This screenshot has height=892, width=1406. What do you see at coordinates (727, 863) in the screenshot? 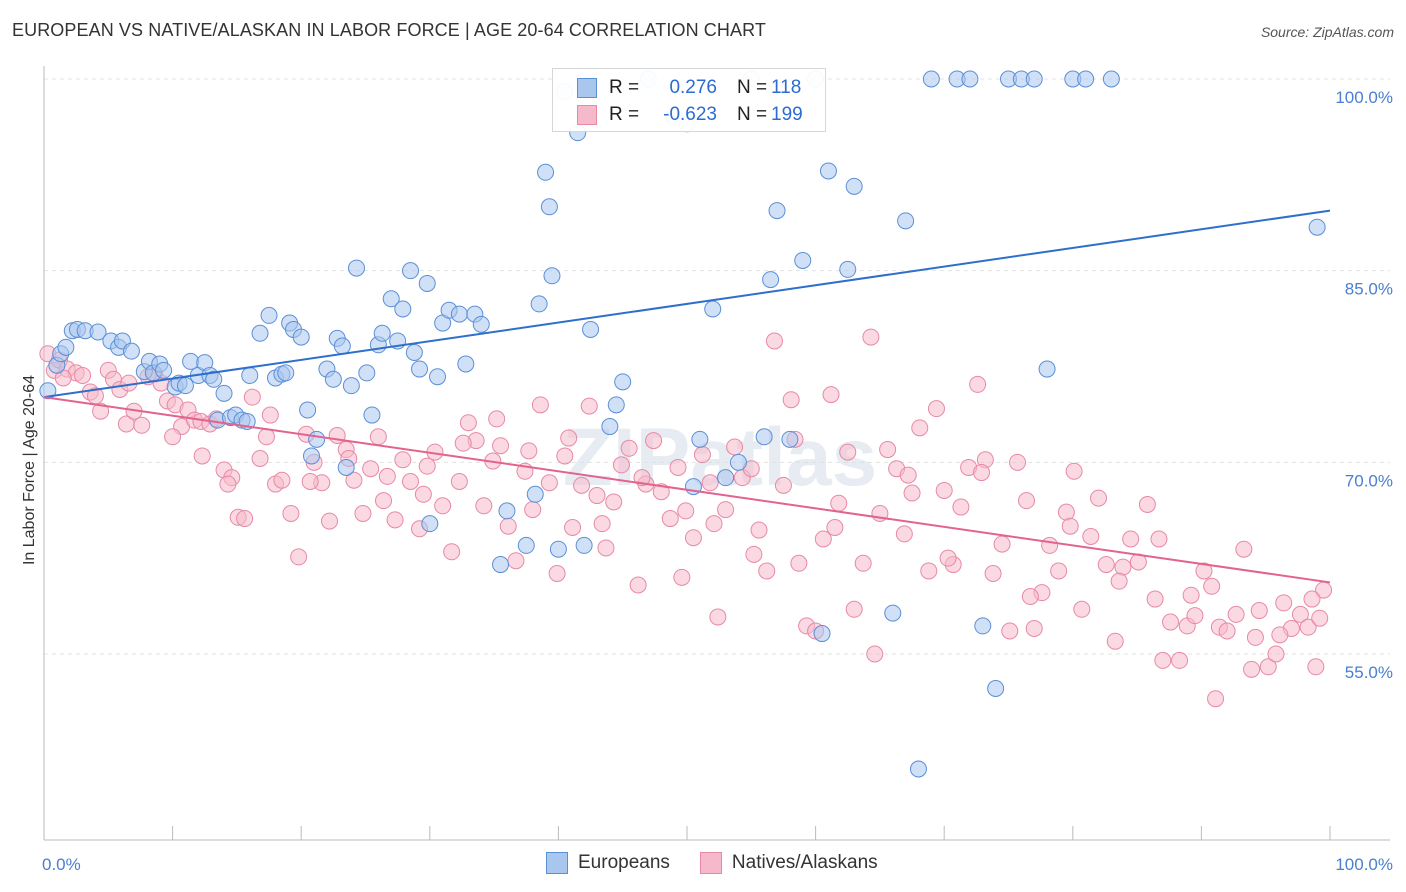
I see `bottom-legend: Europeans Natives/Alaskans` at bounding box center [727, 863].